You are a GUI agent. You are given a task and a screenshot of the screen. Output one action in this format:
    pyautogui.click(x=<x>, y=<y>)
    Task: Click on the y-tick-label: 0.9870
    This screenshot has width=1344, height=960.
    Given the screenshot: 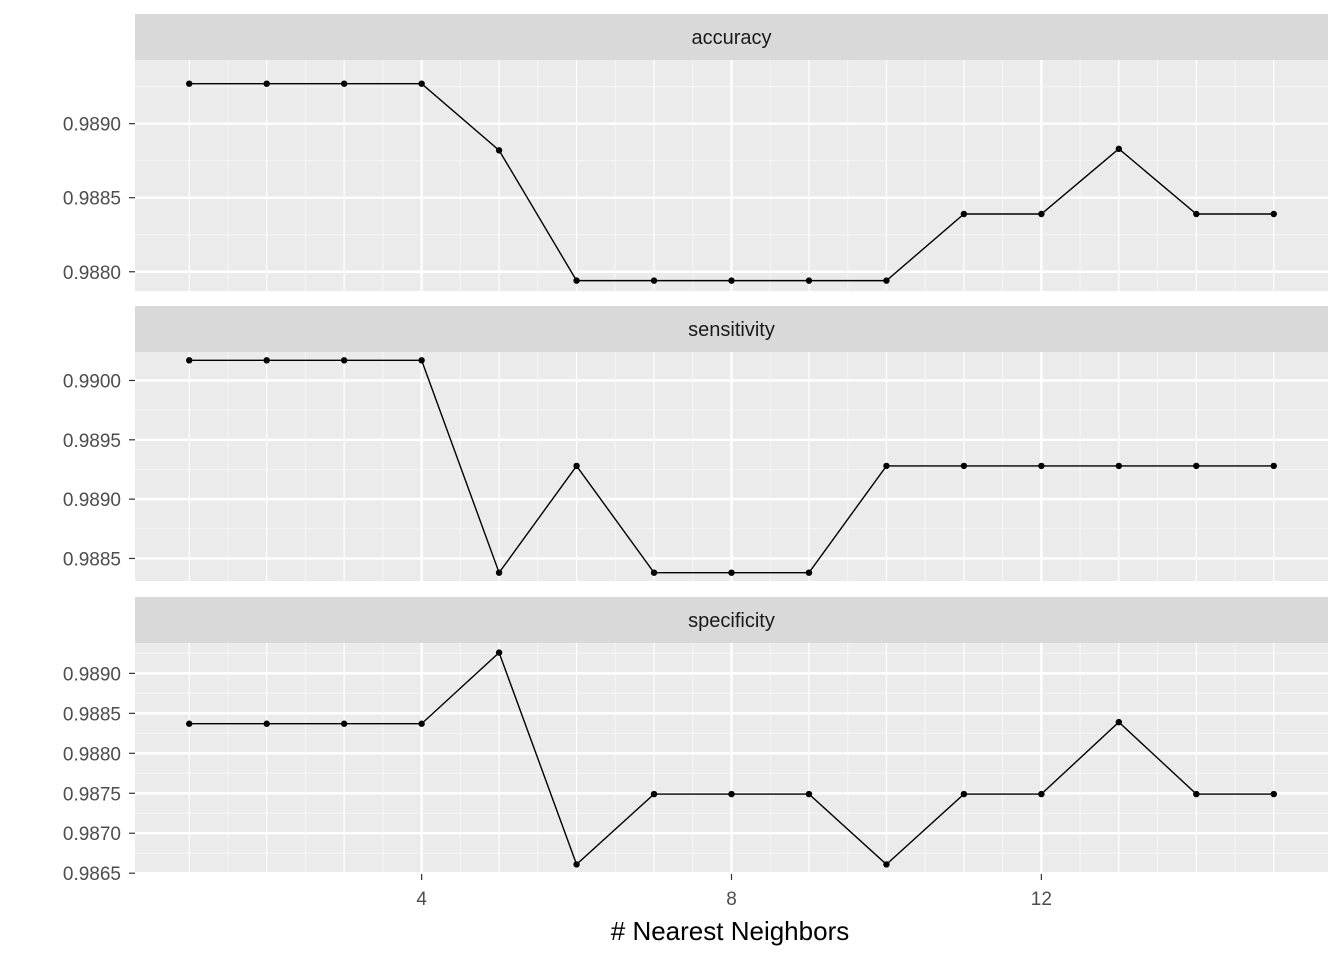 What is the action you would take?
    pyautogui.click(x=92, y=834)
    